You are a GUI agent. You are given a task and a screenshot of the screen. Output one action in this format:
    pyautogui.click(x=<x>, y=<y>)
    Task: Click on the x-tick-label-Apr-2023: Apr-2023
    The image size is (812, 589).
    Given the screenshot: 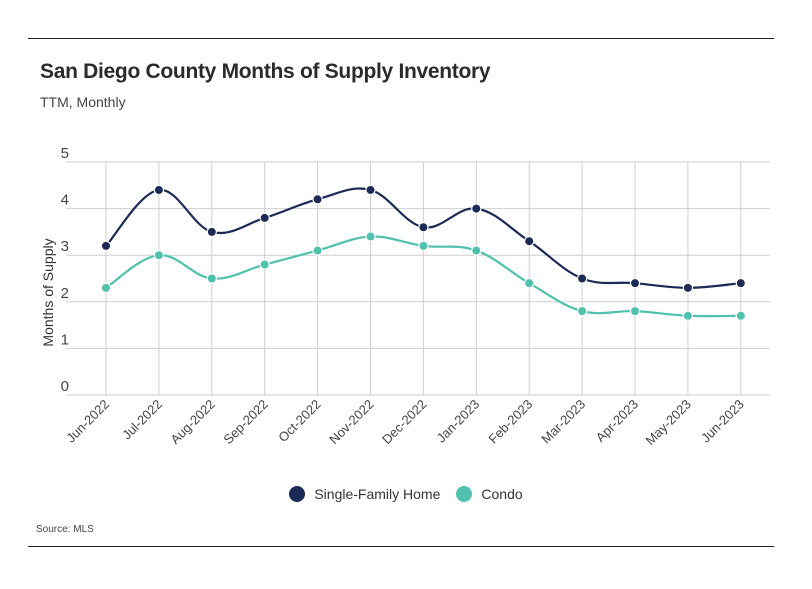 What is the action you would take?
    pyautogui.click(x=617, y=421)
    